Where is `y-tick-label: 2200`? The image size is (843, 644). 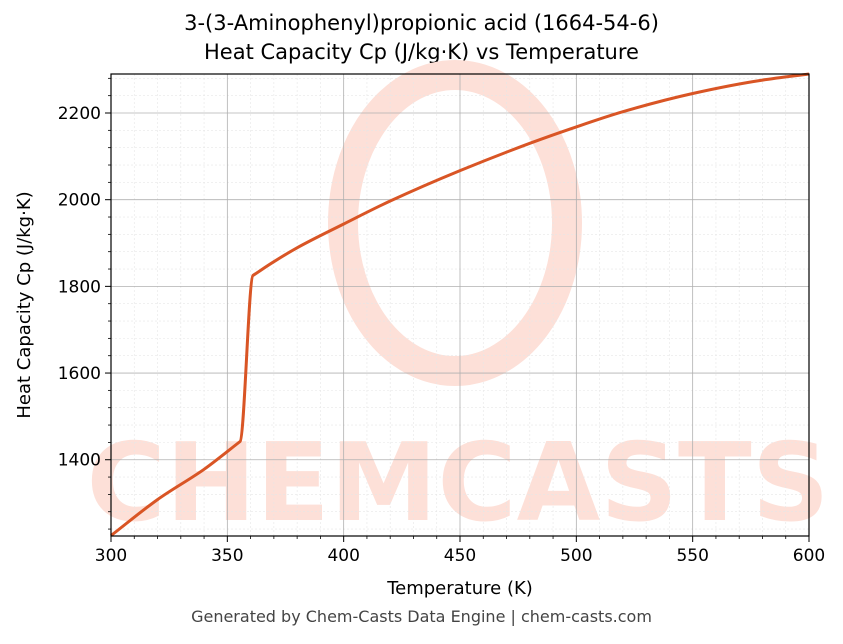
y-tick-label: 2200 is located at coordinates (79, 114).